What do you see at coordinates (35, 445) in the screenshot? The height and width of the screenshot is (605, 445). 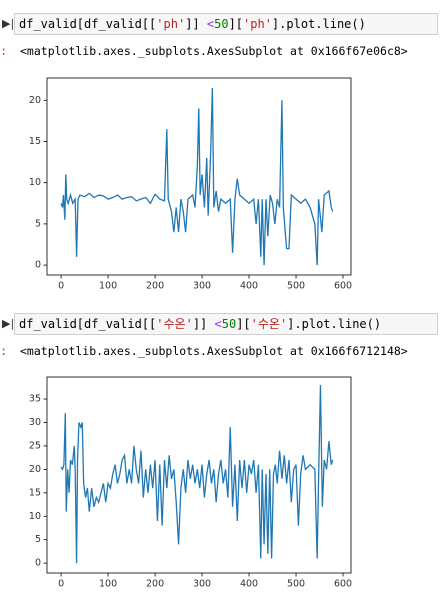 I see `y-tick-label: 25` at bounding box center [35, 445].